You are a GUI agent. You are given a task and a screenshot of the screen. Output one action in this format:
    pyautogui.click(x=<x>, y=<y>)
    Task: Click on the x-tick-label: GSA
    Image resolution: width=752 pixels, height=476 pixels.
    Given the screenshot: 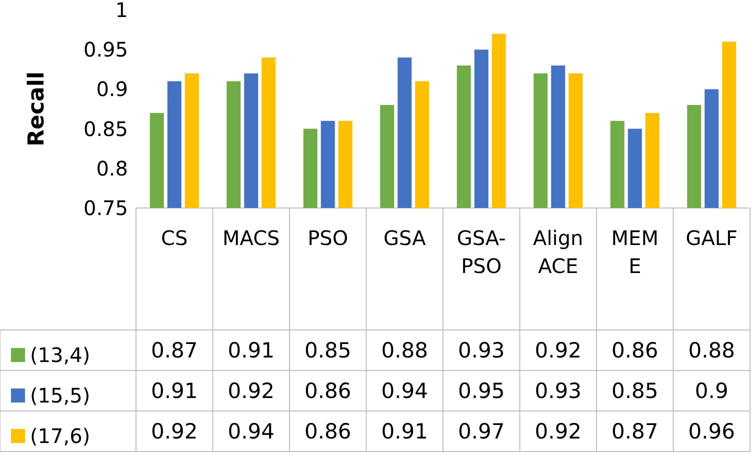 What is the action you would take?
    pyautogui.click(x=405, y=238)
    